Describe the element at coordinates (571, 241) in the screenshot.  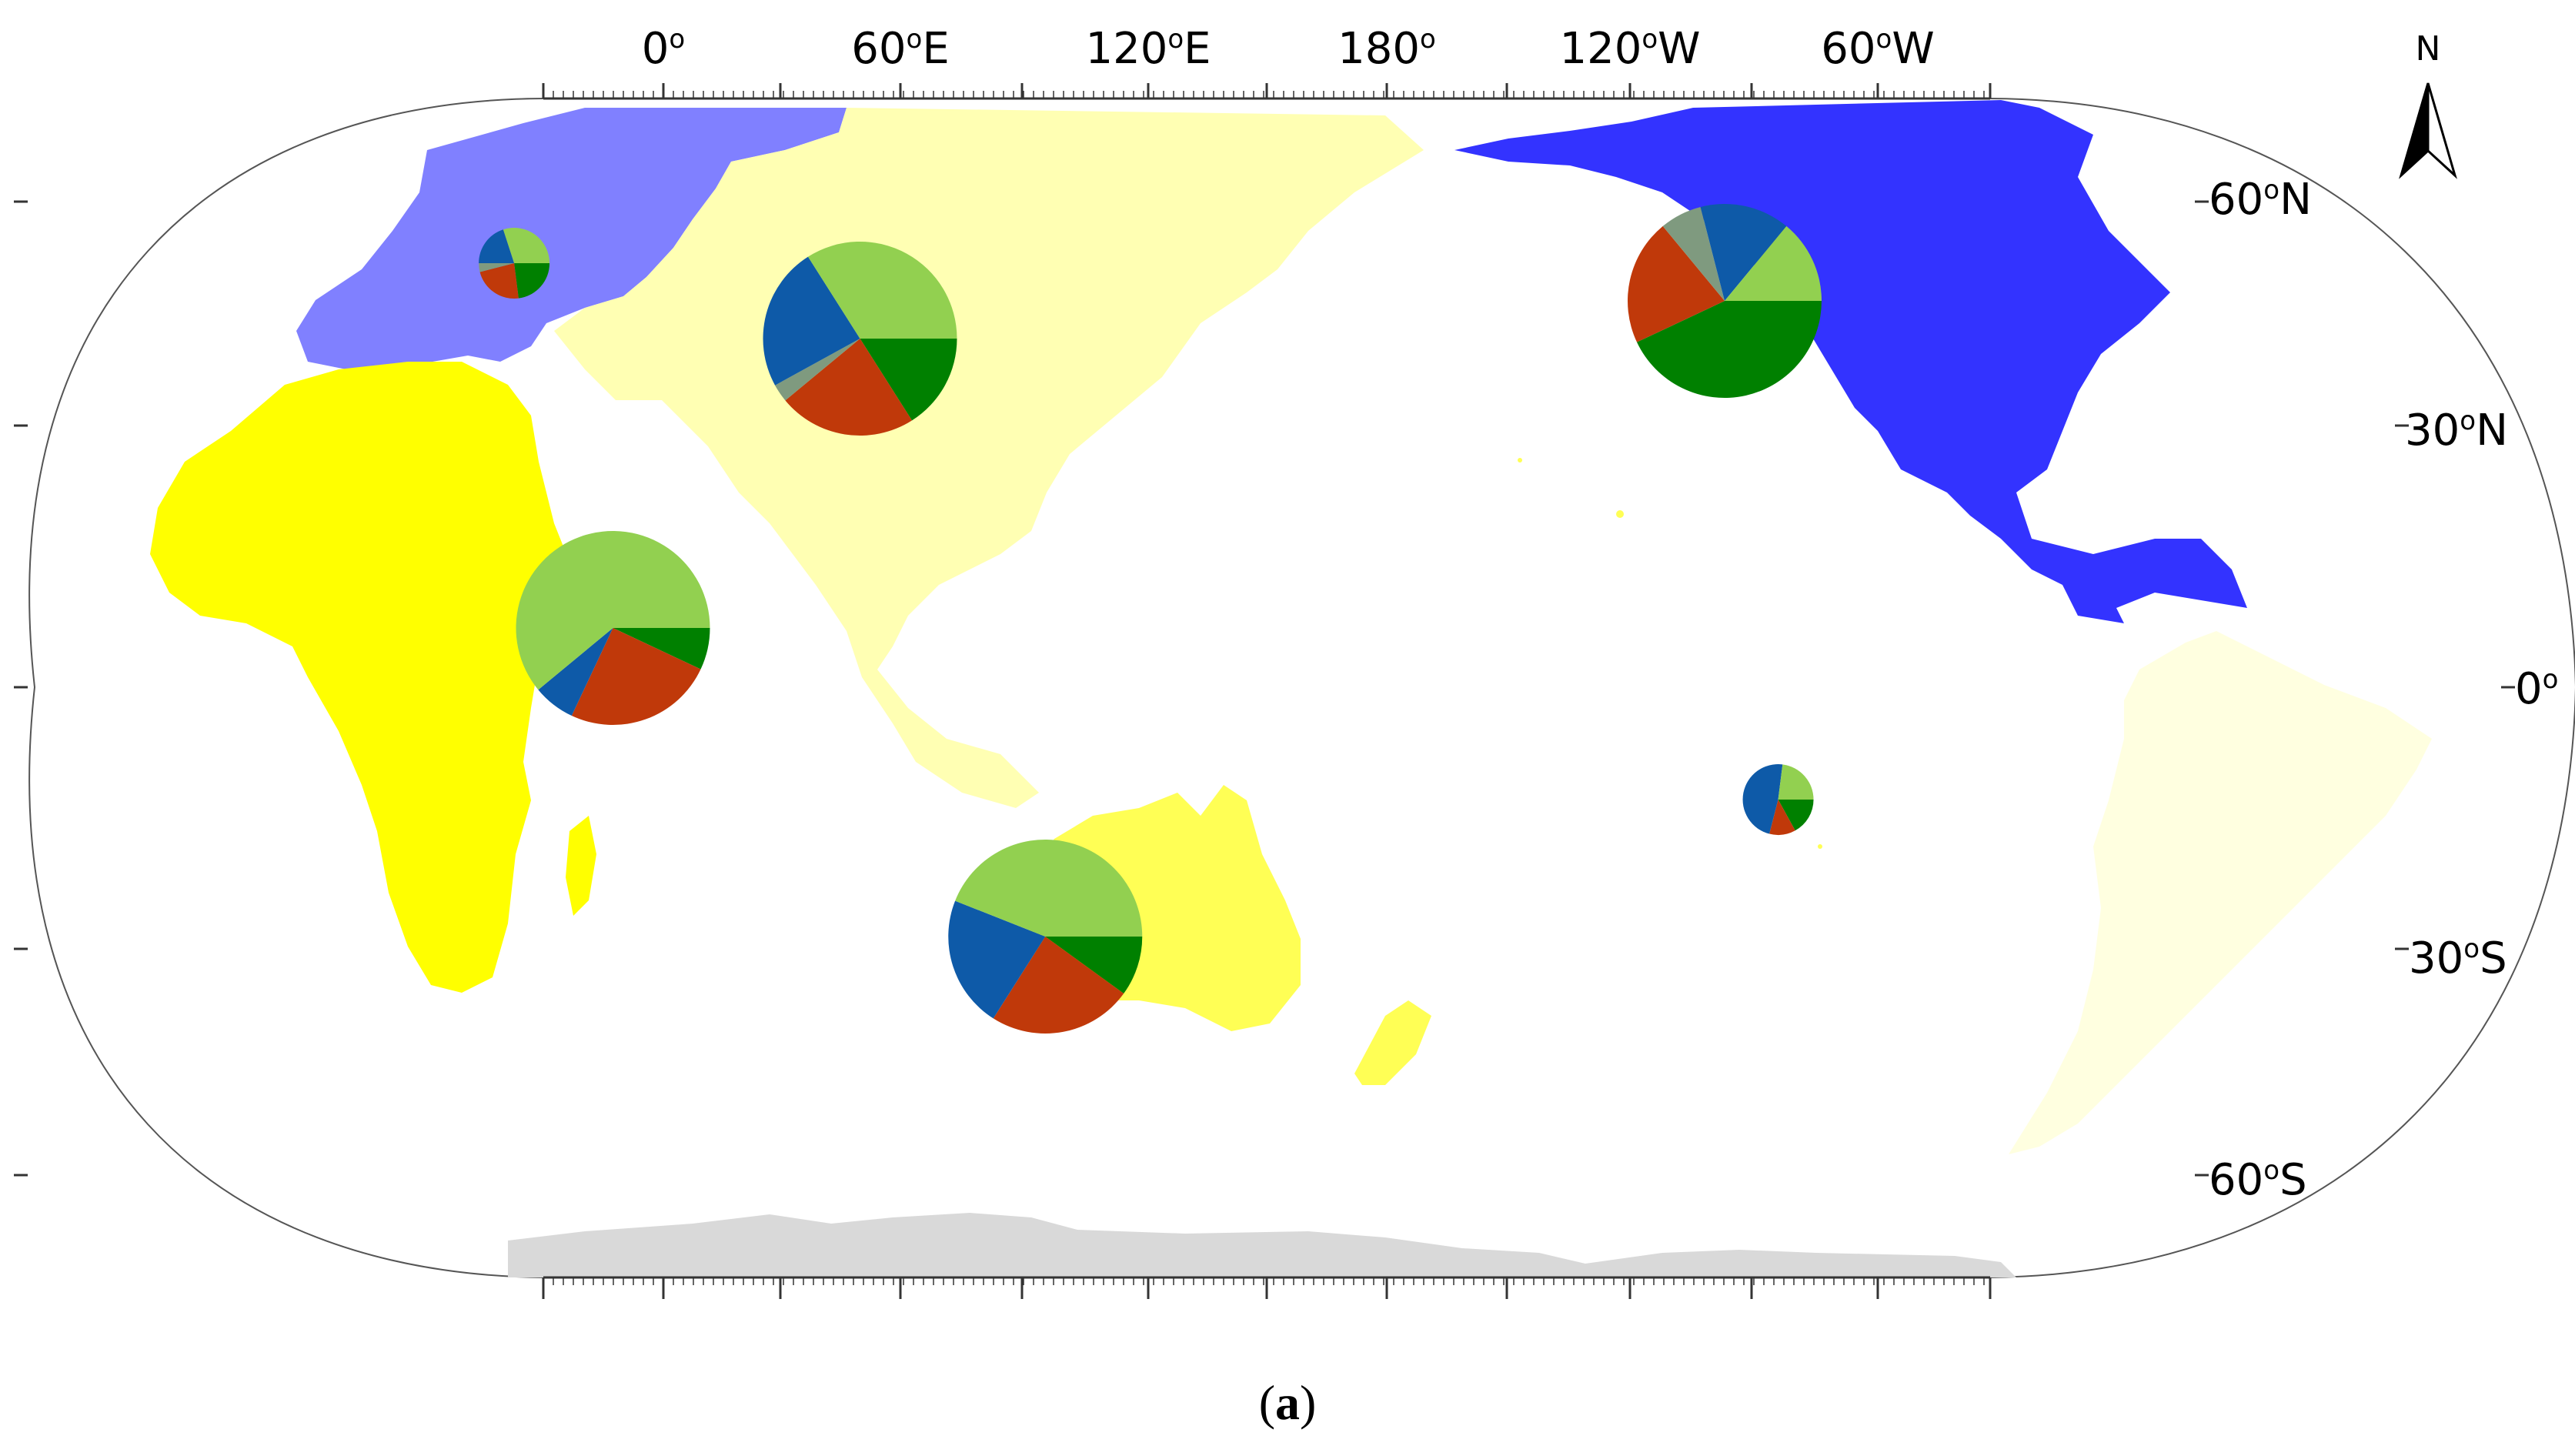
I see `europe-region` at that location.